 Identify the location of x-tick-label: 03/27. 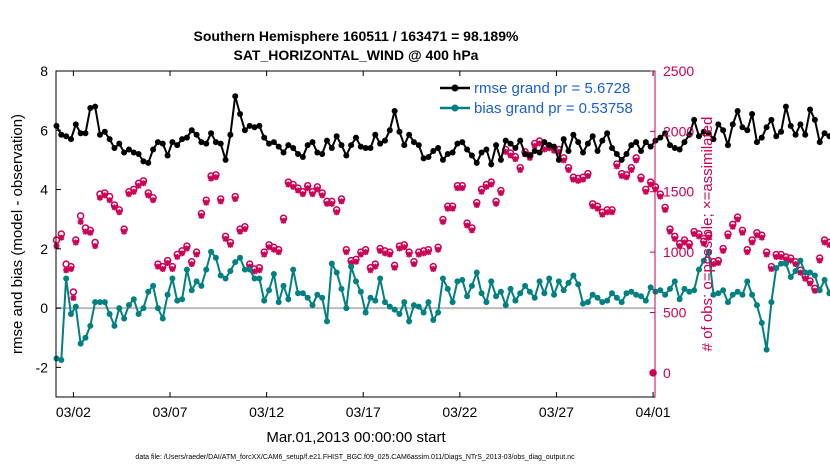
(556, 412).